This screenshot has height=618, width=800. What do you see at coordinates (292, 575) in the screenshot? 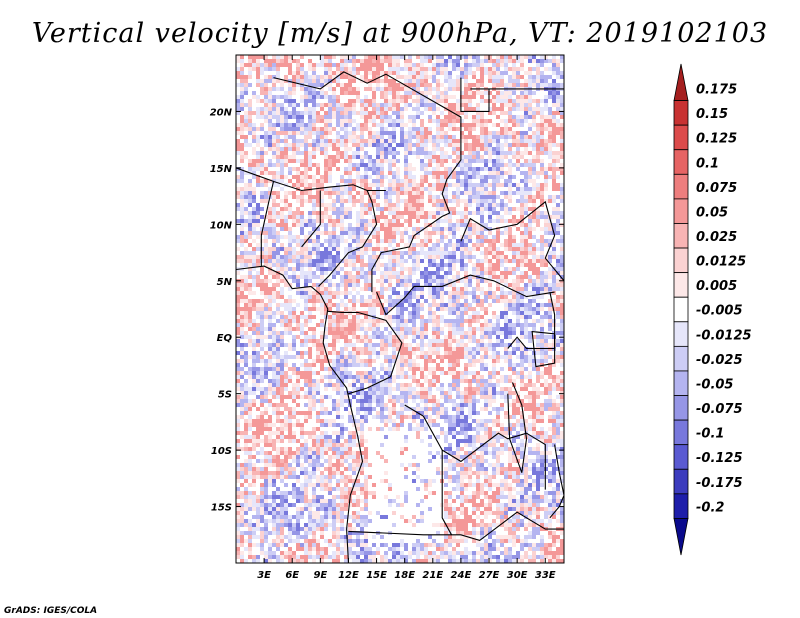
I see `x-tick-label: 6E` at bounding box center [292, 575].